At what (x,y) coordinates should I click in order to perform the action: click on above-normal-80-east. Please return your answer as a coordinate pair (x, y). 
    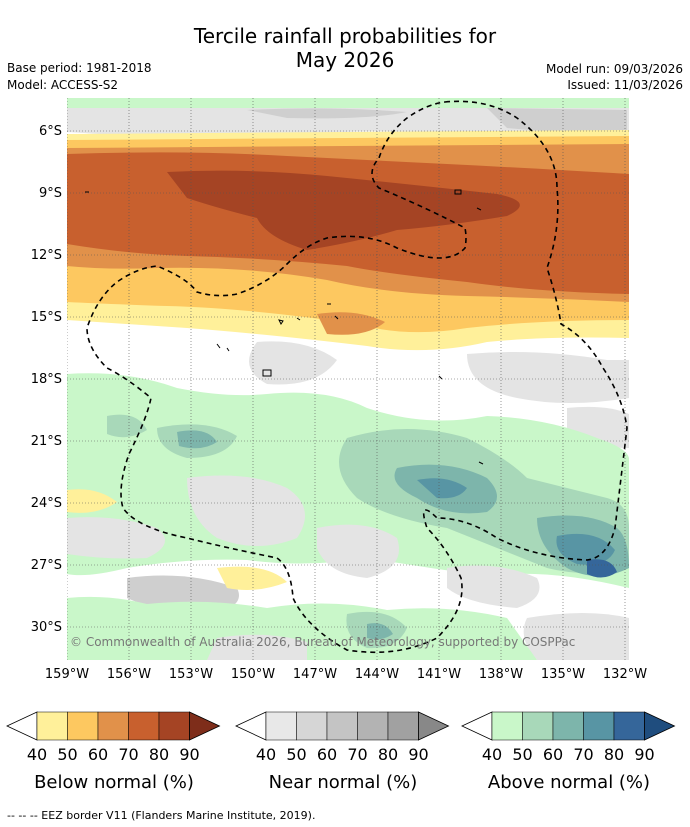
    Looking at the image, I should click on (602, 568).